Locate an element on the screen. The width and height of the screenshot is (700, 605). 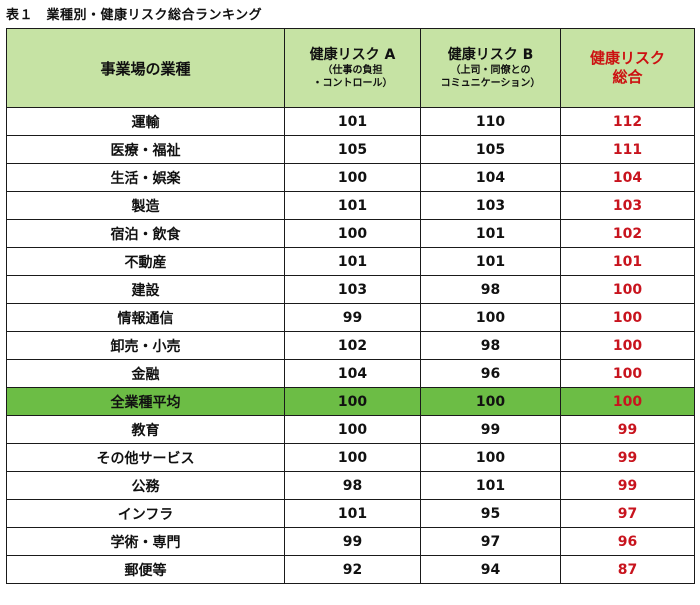
table-row: 建設 103 98 100 is located at coordinates (350, 289).